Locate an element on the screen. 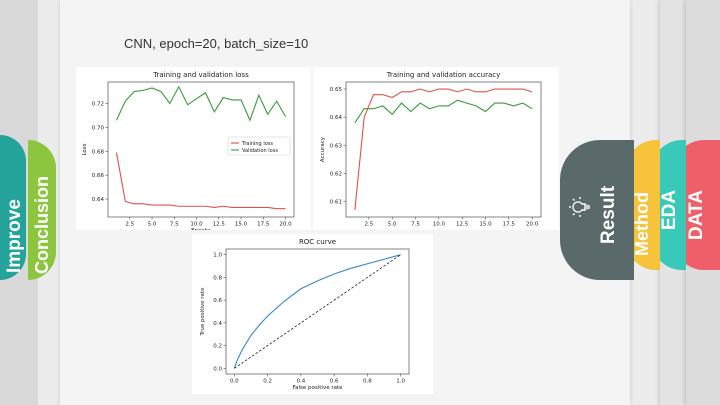  tab-result: Result is located at coordinates (597, 210).